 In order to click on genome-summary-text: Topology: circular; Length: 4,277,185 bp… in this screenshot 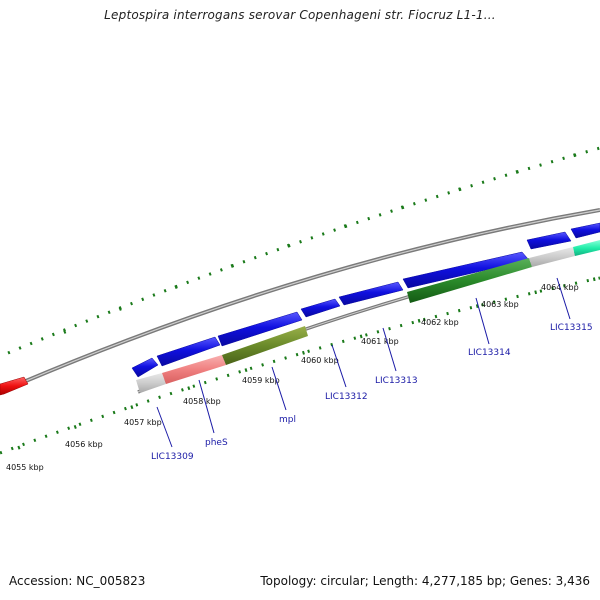, I will do `click(425, 581)`.